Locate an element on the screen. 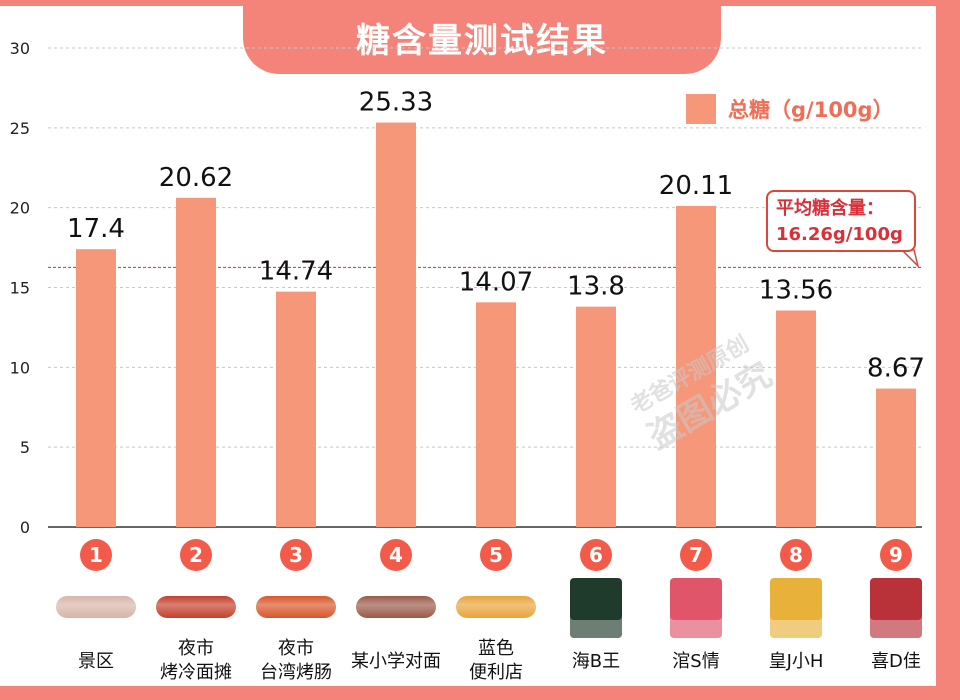 Image resolution: width=960 pixels, height=700 pixels. bar-value-label: 25.33 is located at coordinates (396, 103).